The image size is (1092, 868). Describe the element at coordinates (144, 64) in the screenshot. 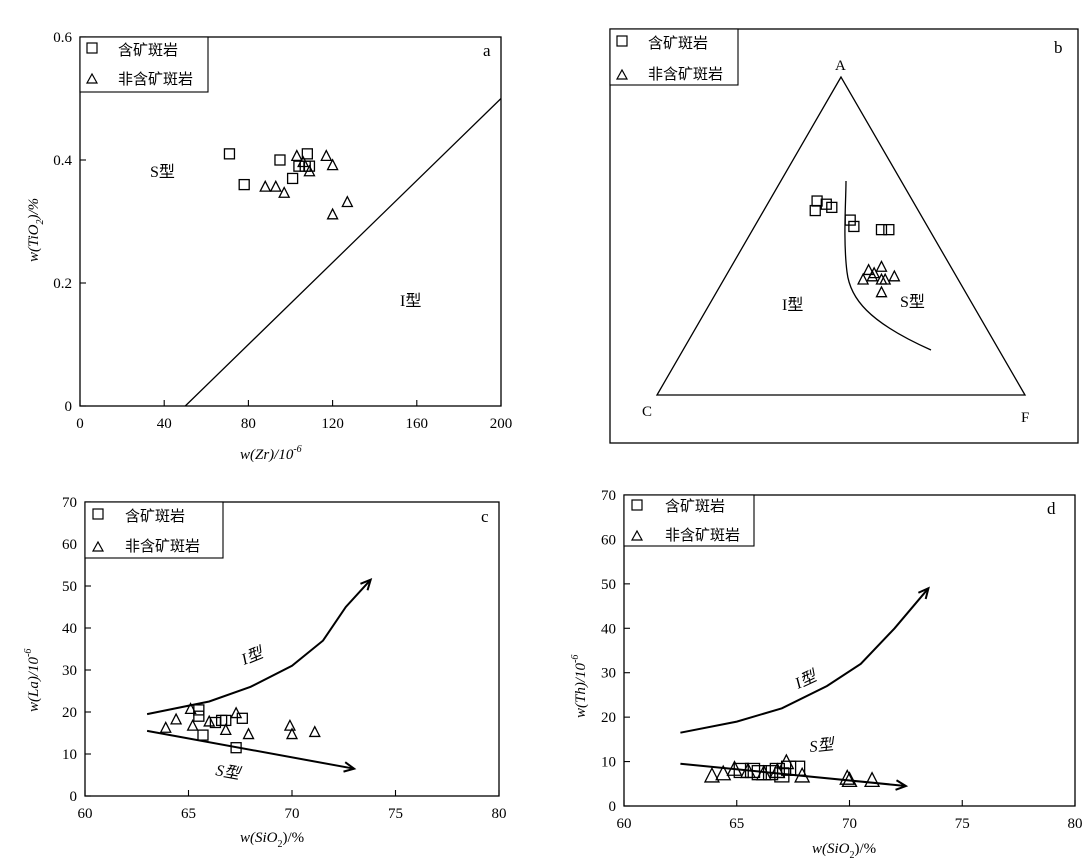

I see `panel-a-legend: 含矿斑岩 非含矿斑岩` at that location.